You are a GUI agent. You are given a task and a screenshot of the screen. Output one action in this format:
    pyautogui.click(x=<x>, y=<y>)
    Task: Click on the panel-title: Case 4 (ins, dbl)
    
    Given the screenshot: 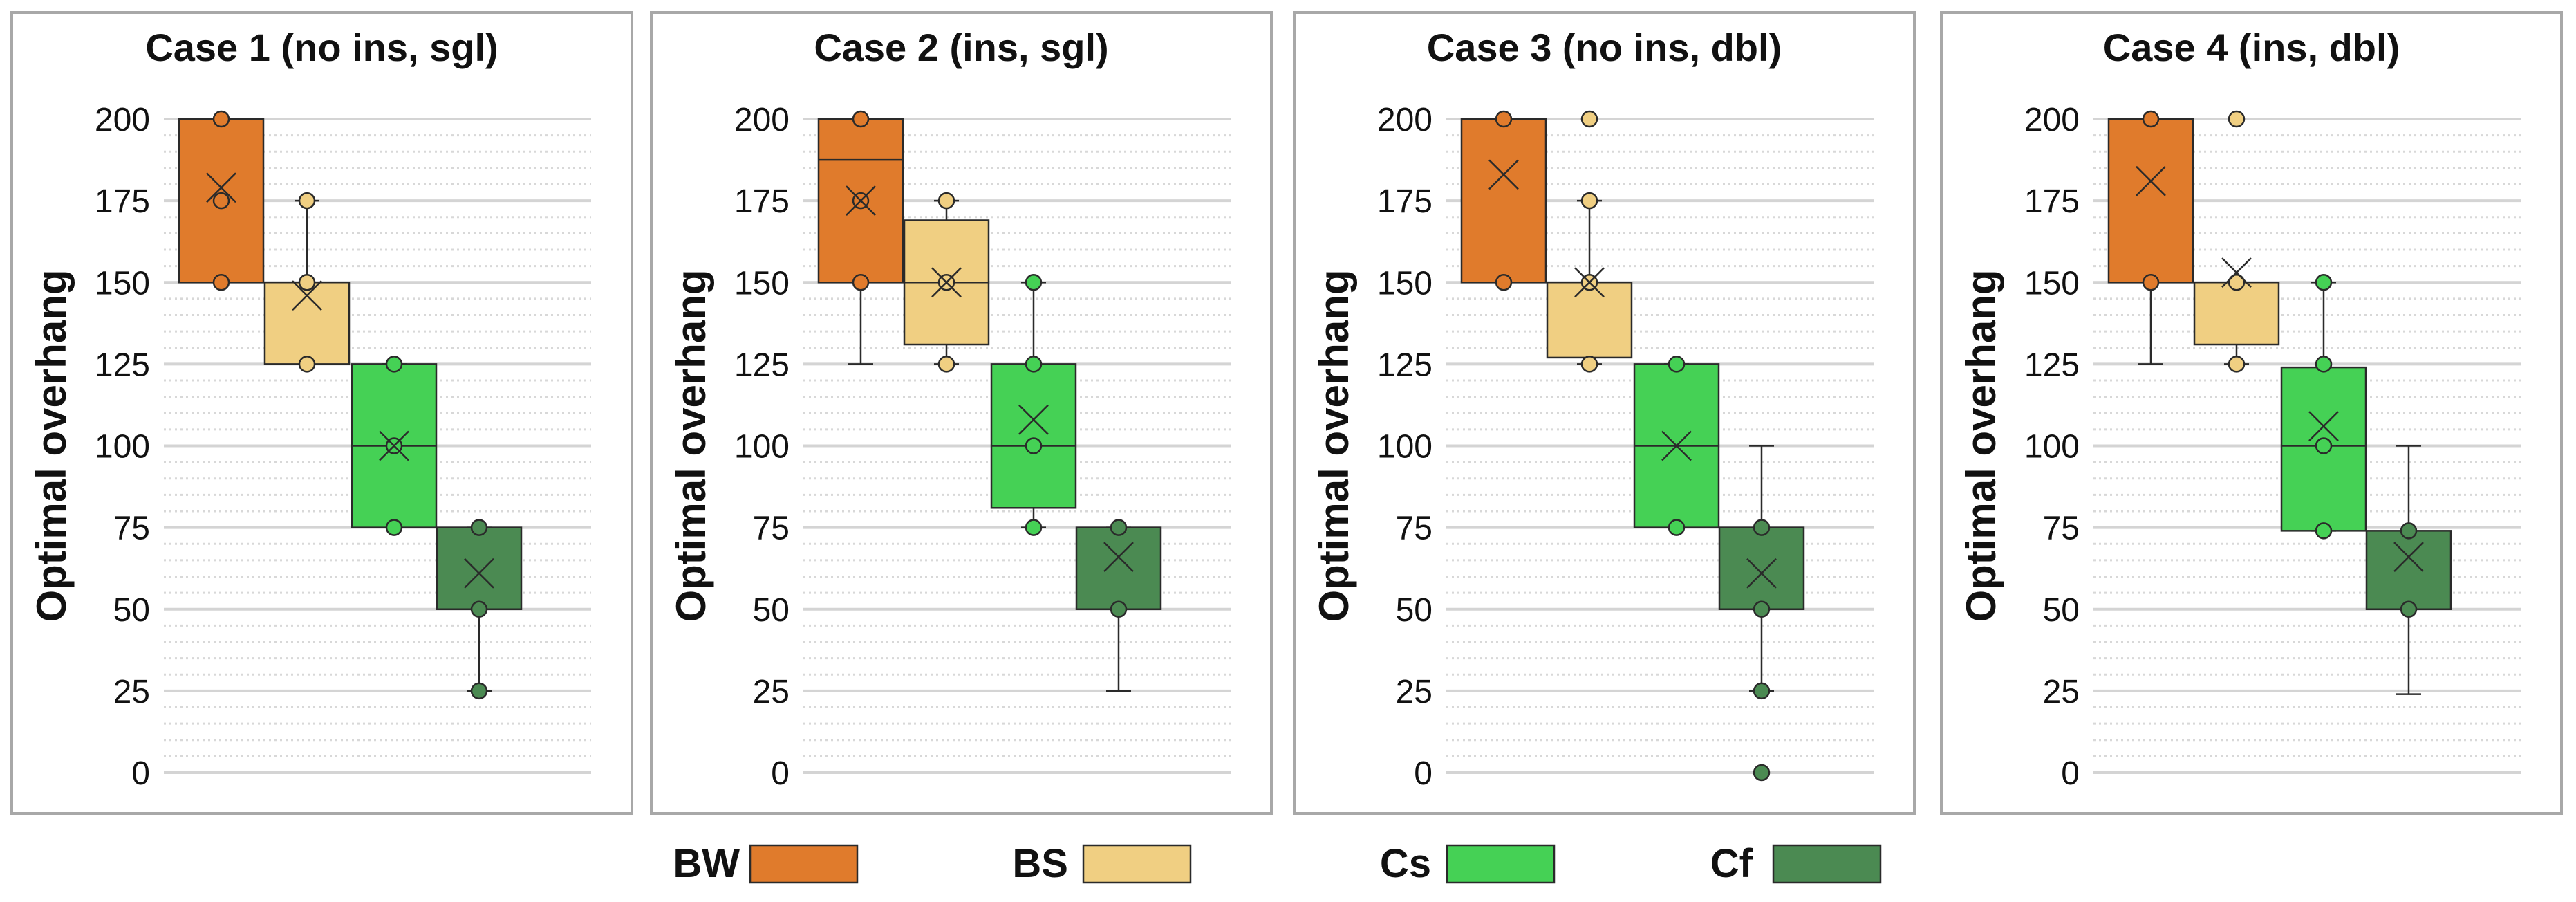 What is the action you would take?
    pyautogui.click(x=2251, y=47)
    